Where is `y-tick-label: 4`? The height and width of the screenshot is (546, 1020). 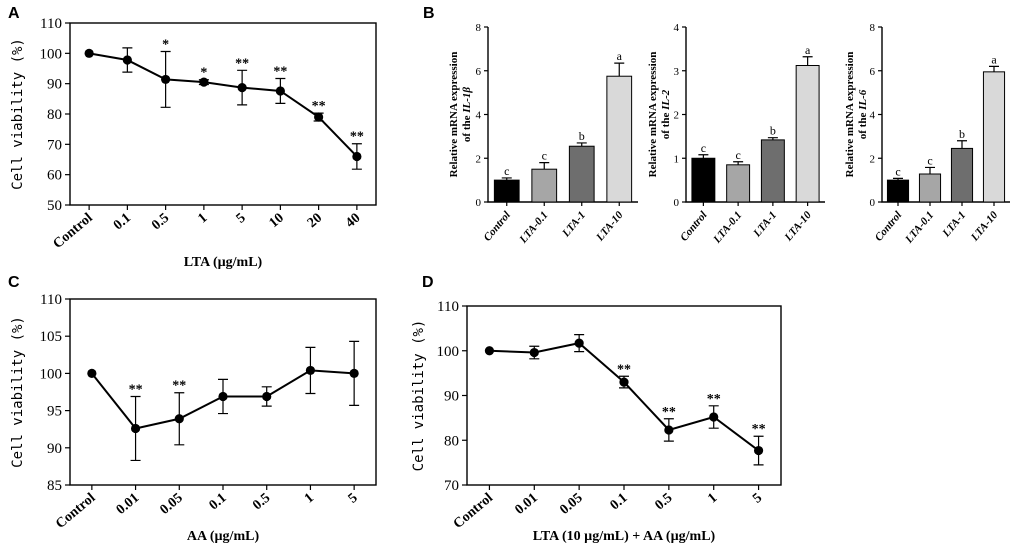 y-tick-label: 4 is located at coordinates (873, 116).